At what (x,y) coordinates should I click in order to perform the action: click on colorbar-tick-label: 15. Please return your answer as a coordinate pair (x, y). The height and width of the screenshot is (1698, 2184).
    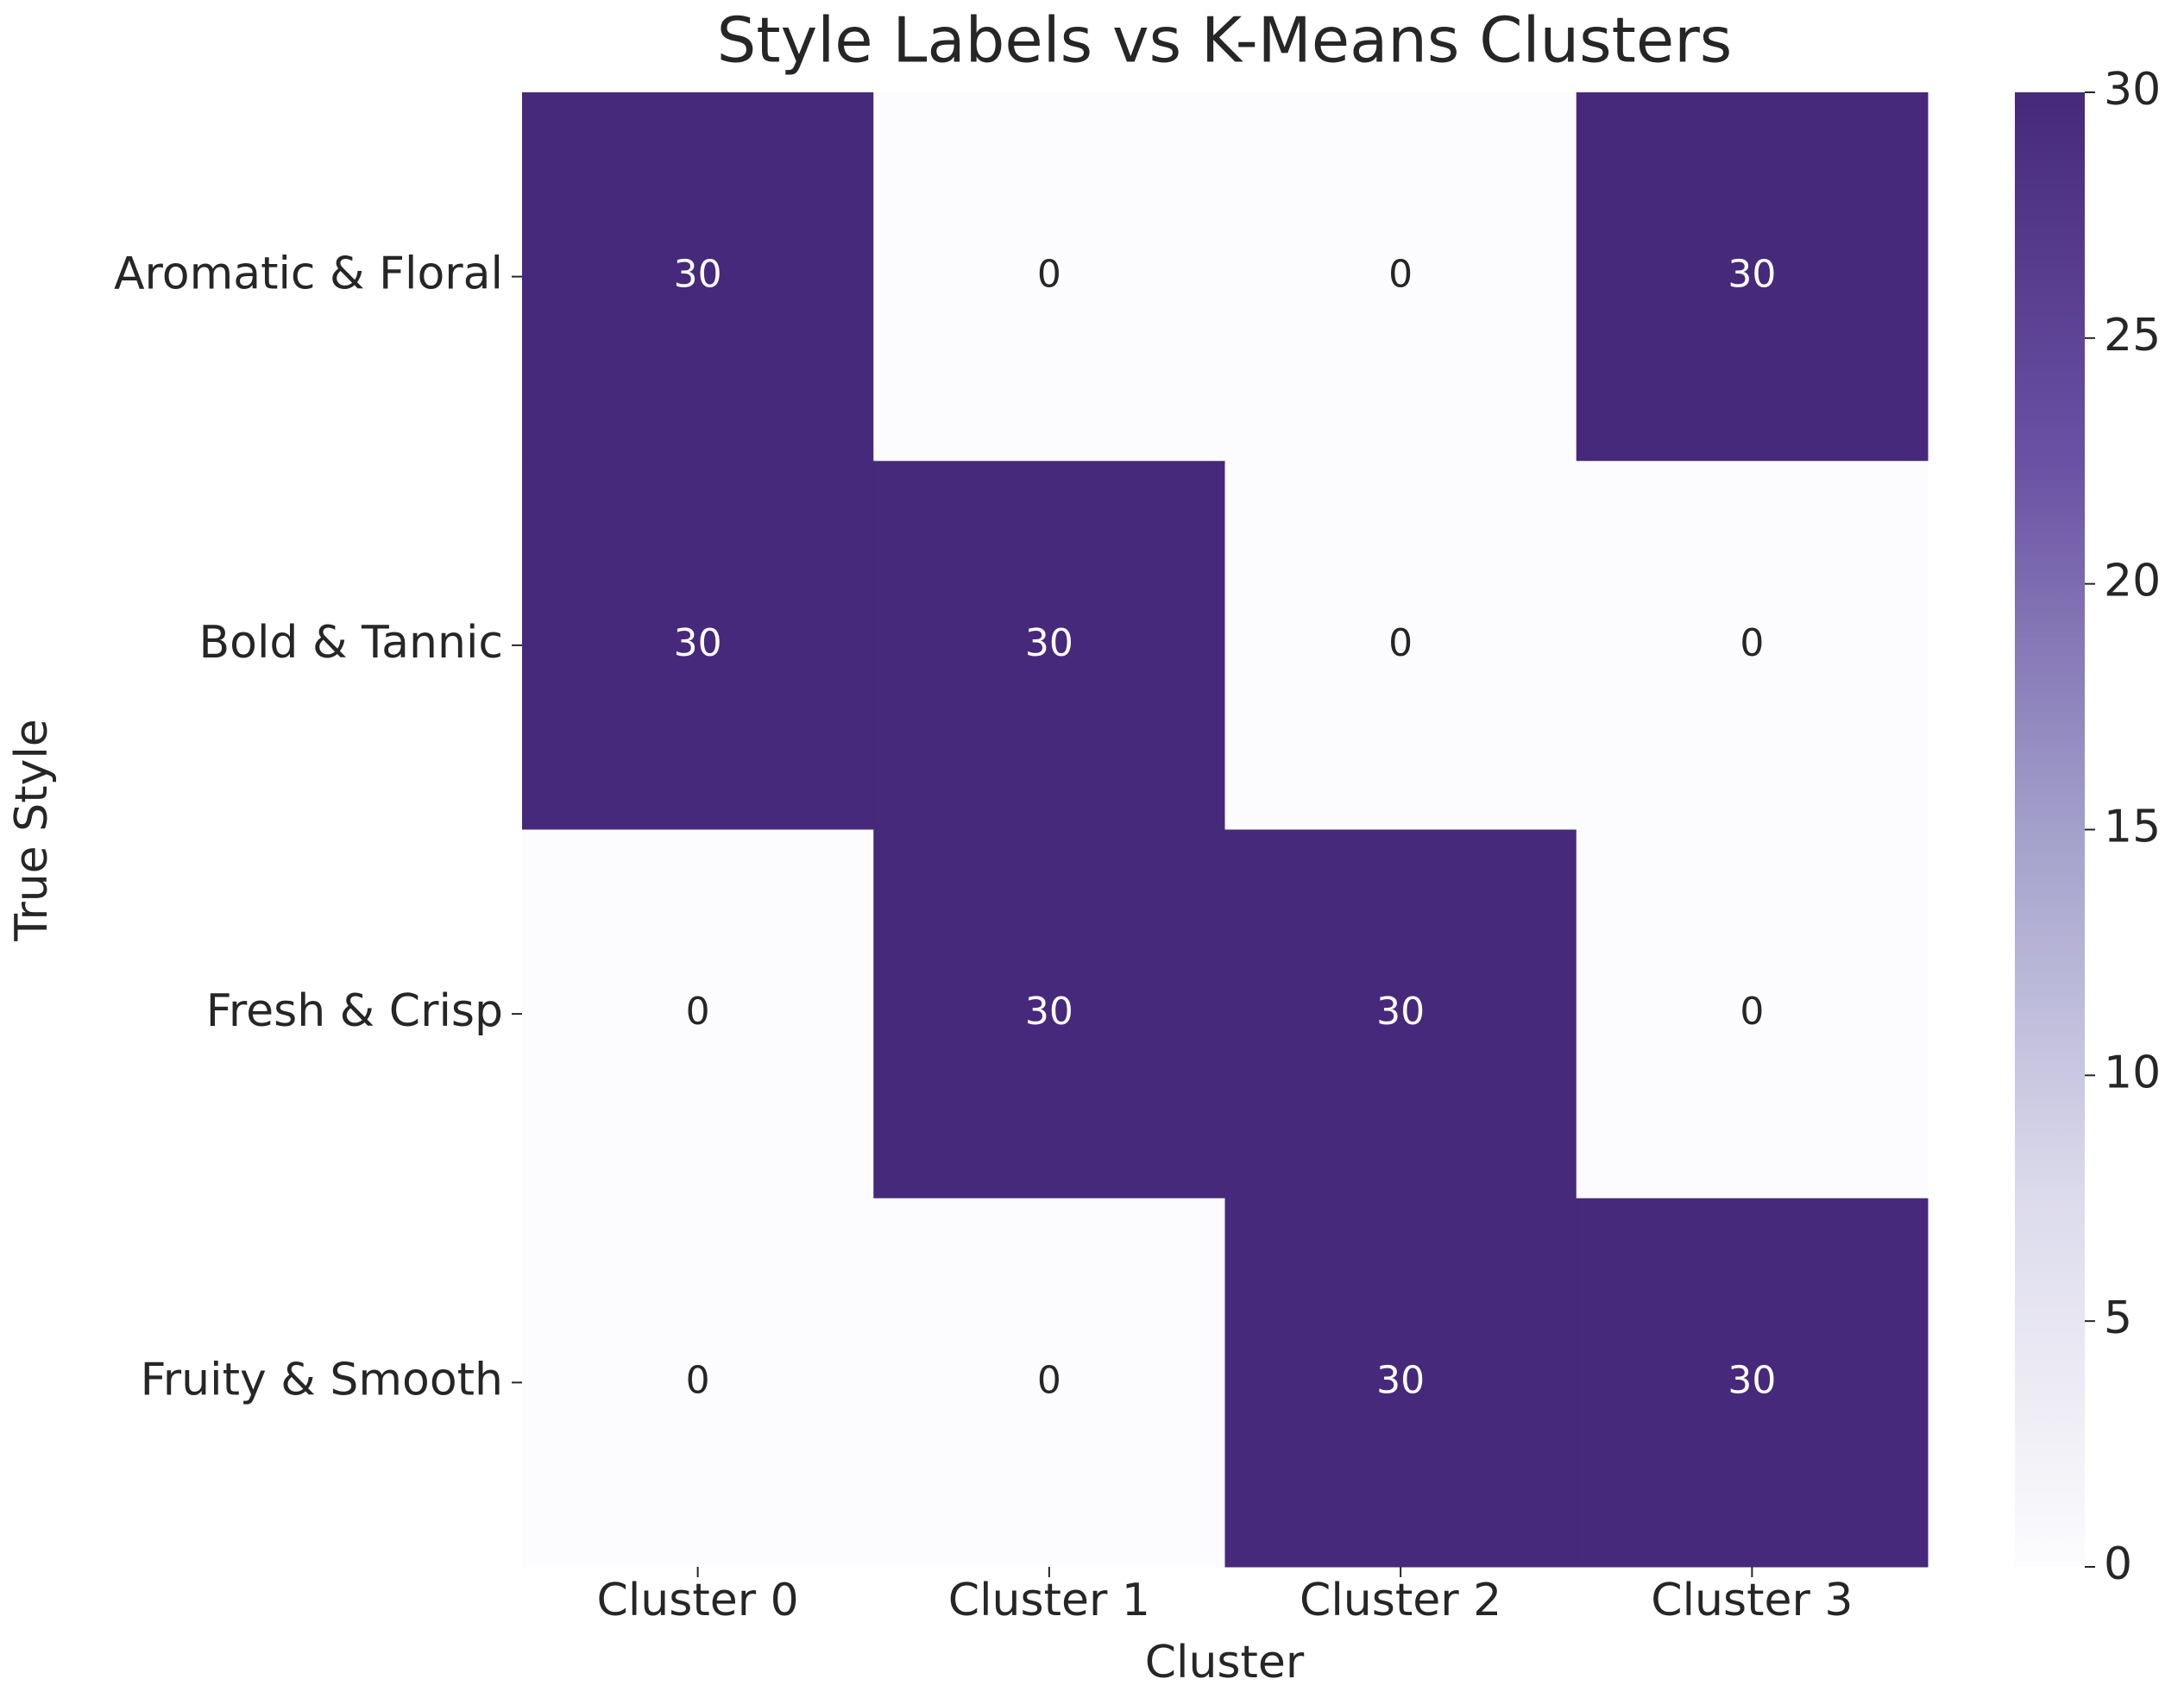
    Looking at the image, I should click on (2133, 827).